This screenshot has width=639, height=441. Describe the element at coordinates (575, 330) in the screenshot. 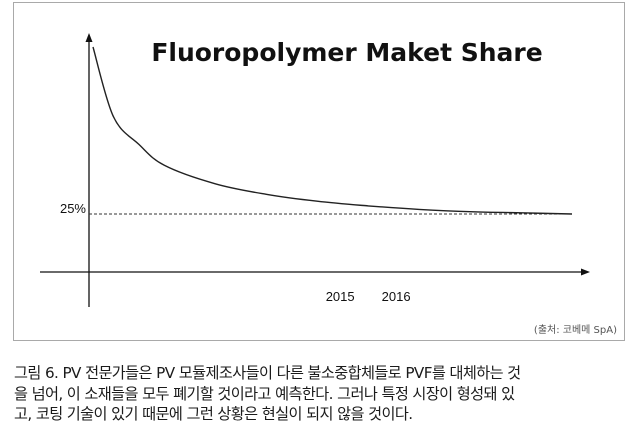

I see `source-credit: (출처: 코베메 SpA)` at that location.